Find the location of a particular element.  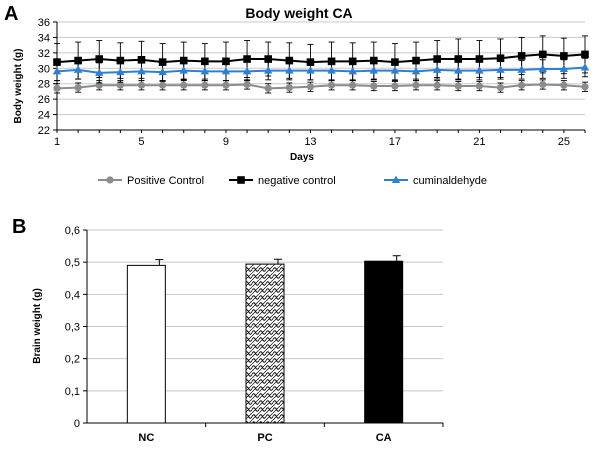

line-chart-y-tick-label: 32 is located at coordinates (44, 54).